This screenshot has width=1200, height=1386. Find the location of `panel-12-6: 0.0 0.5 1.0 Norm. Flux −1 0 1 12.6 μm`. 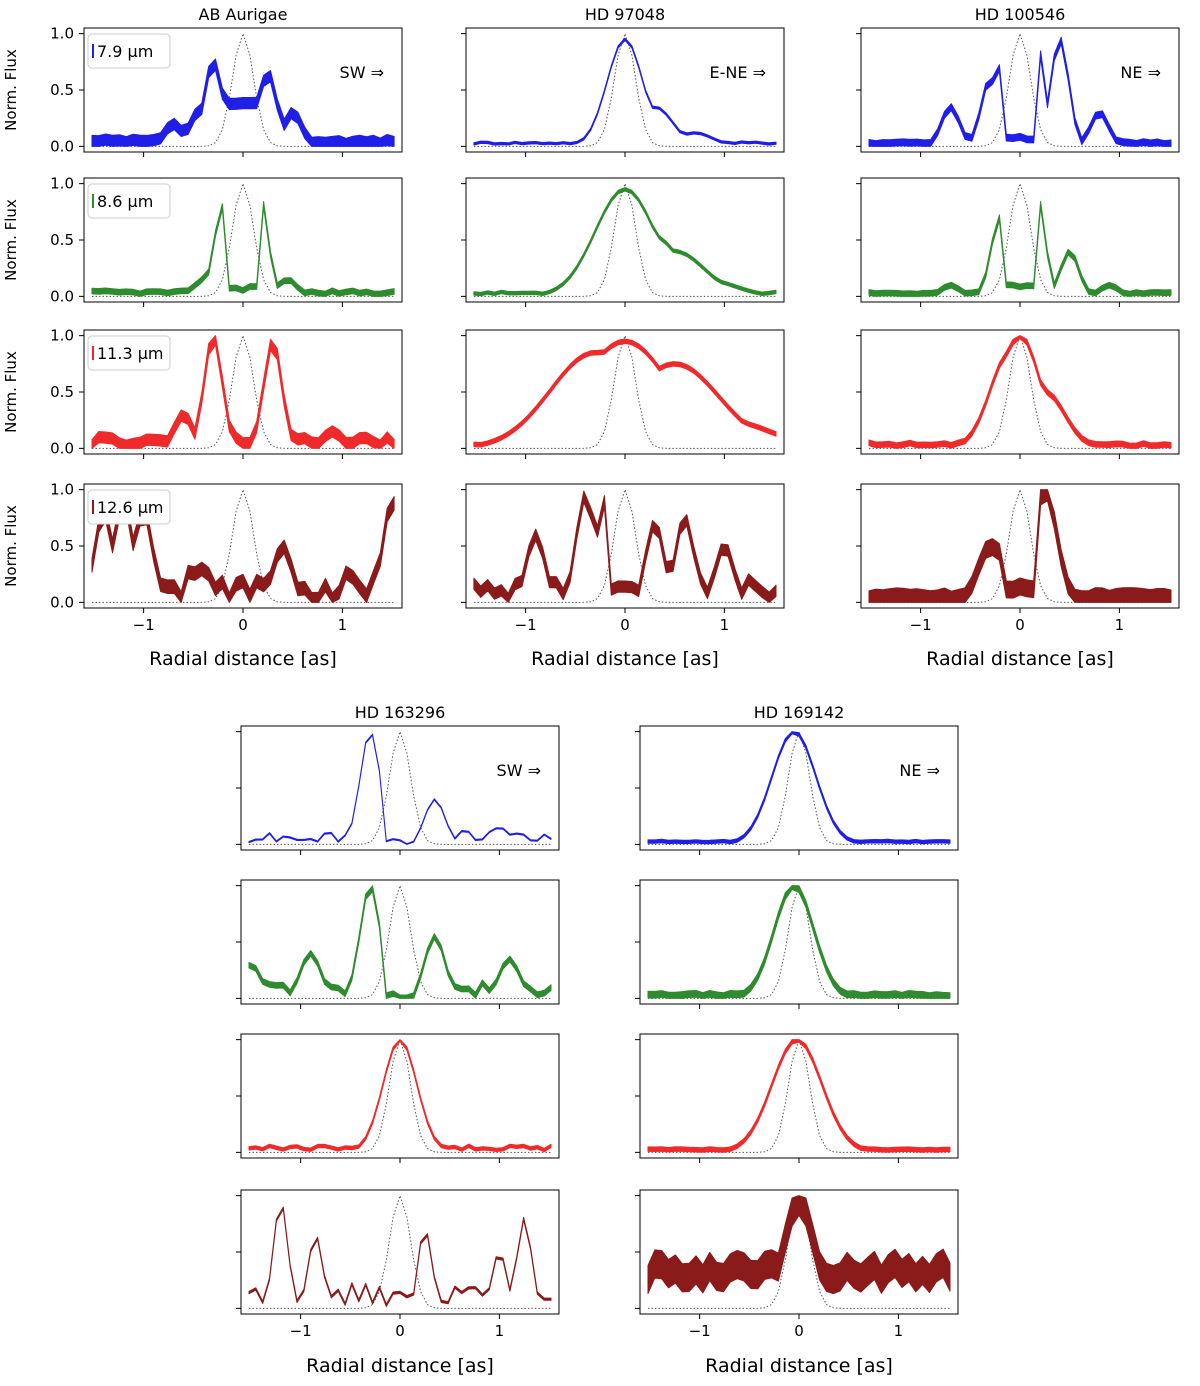

panel-12-6: 0.0 0.5 1.0 Norm. Flux −1 0 1 12.6 μm is located at coordinates (202, 557).